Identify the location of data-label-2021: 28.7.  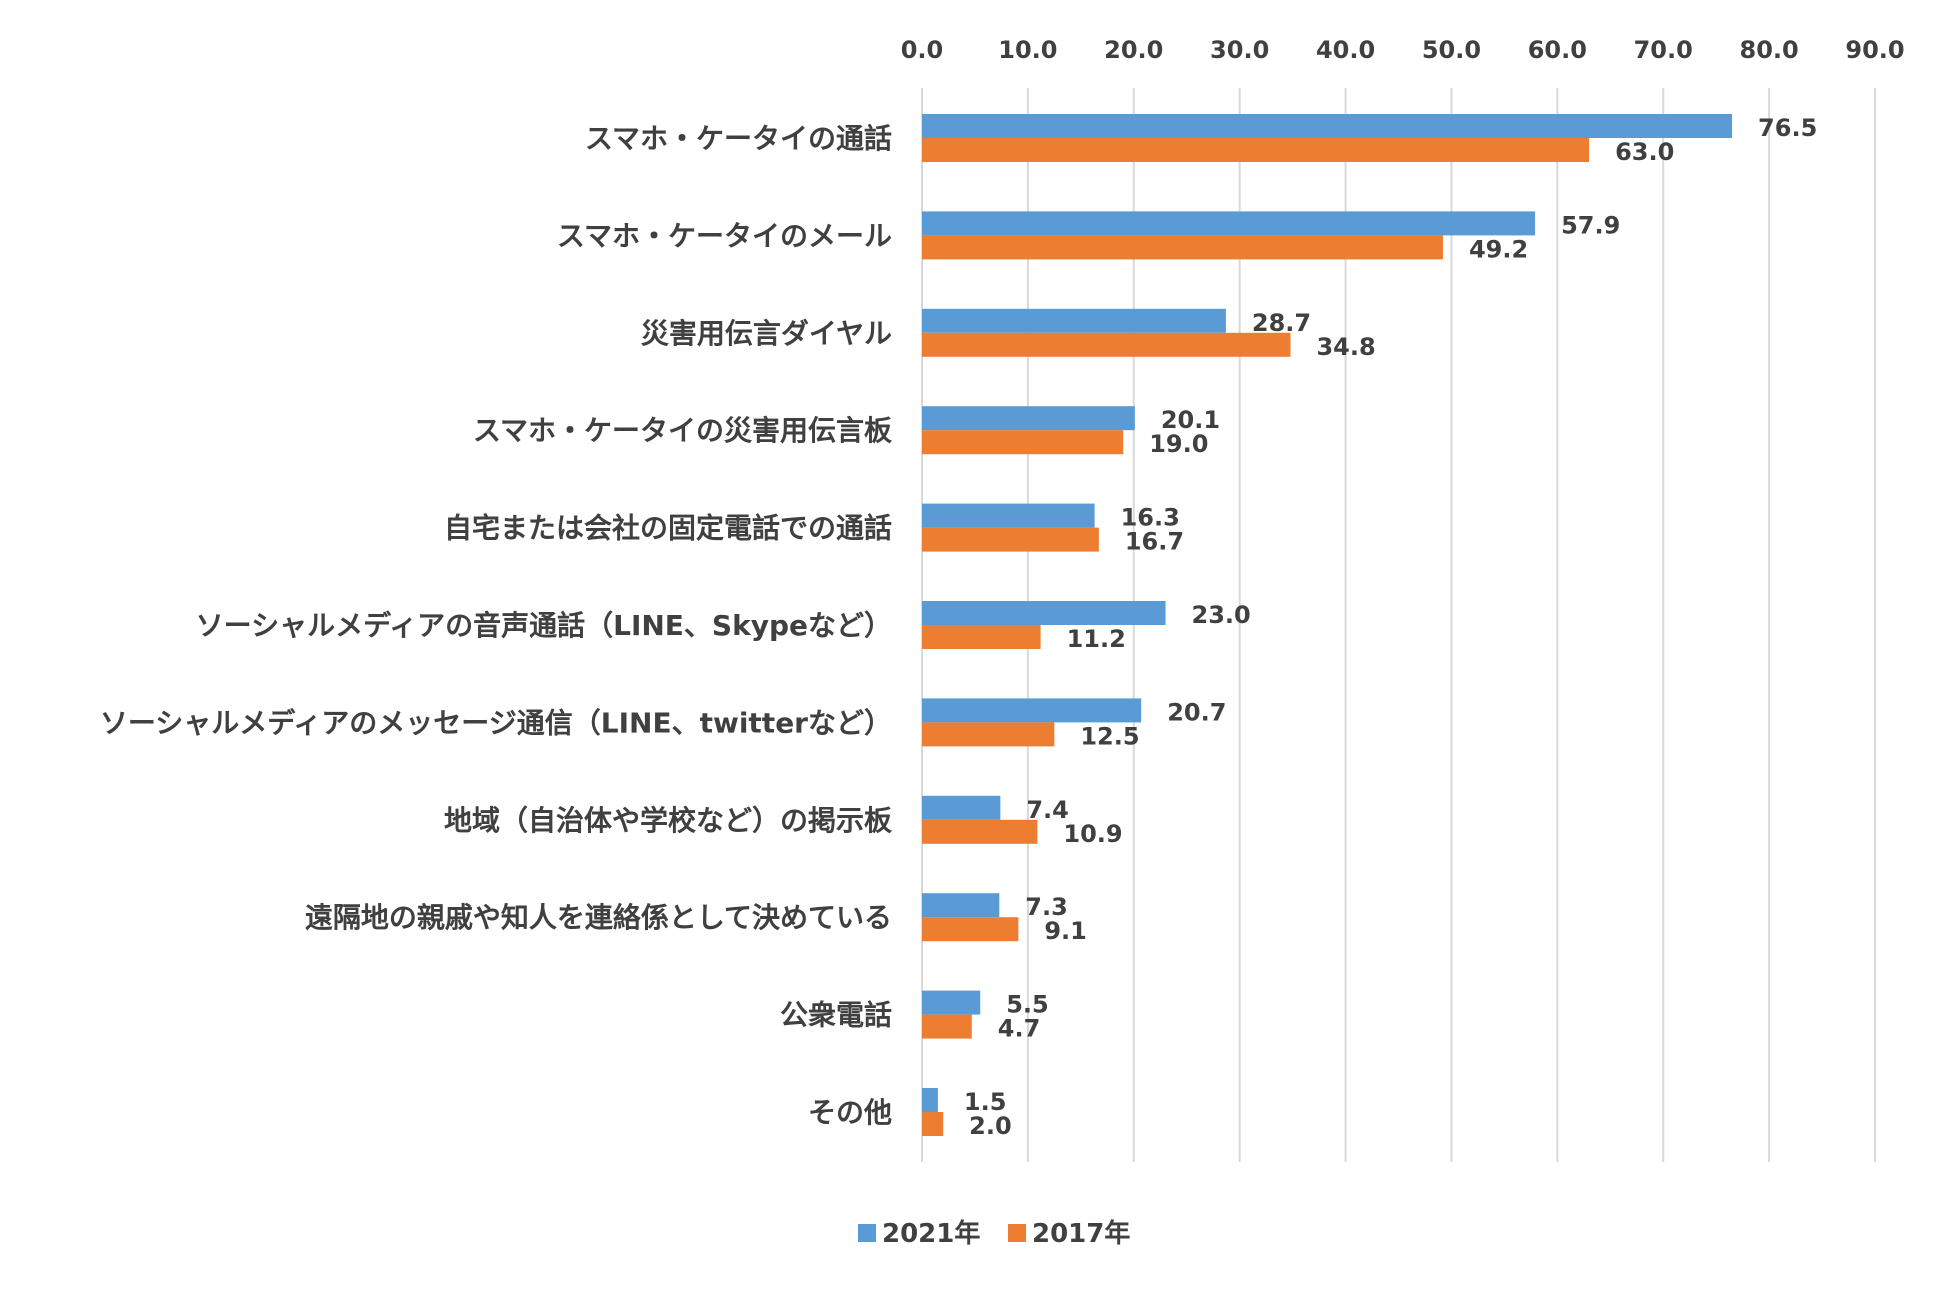
(1281, 323).